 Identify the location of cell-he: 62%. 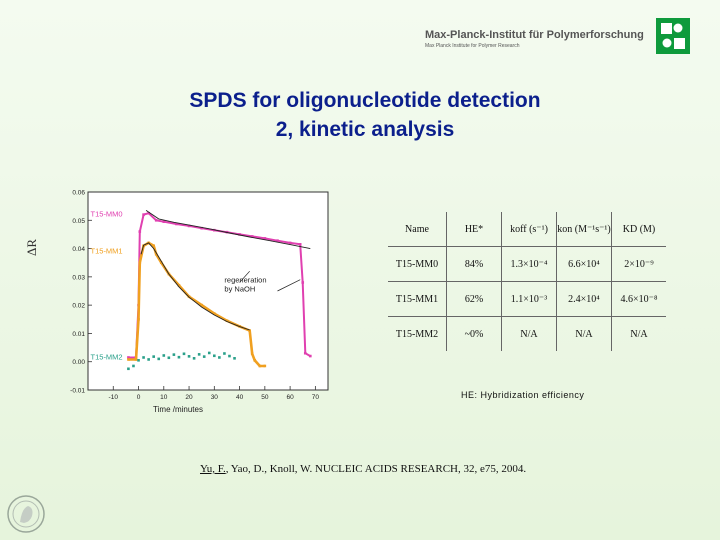
(474, 299).